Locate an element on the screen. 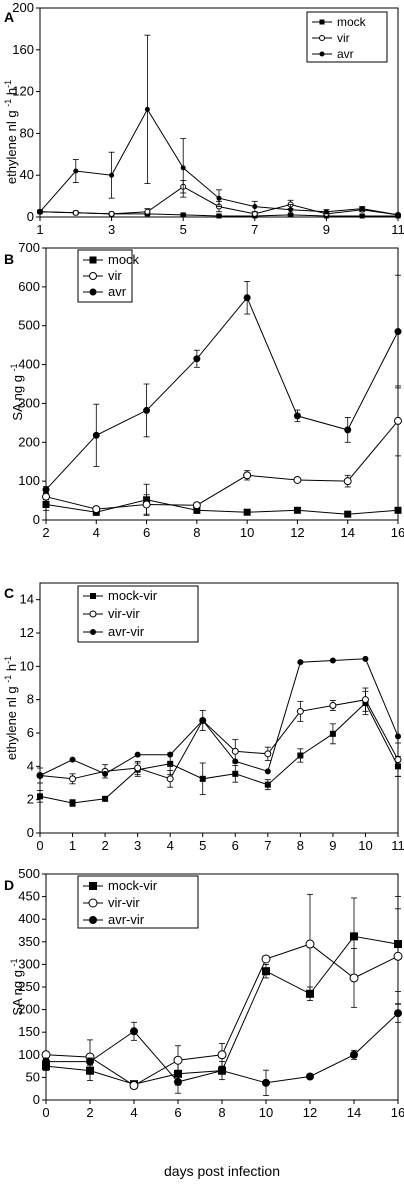 Image resolution: width=404 pixels, height=1186 pixels. series-mock-vir is located at coordinates (219, 748).